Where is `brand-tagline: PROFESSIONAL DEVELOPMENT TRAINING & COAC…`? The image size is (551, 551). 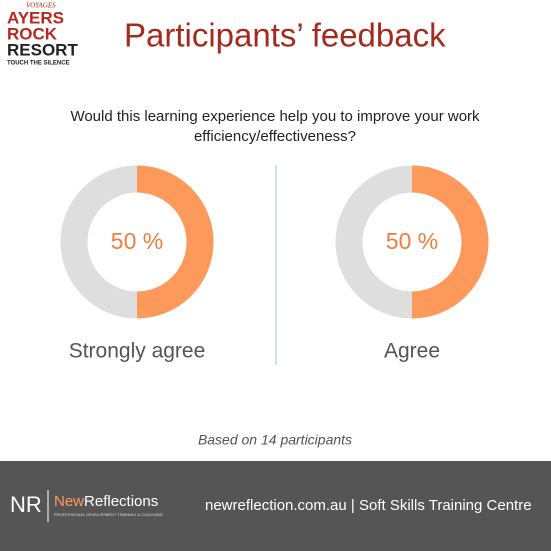 brand-tagline: PROFESSIONAL DEVELOPMENT TRAINING & COAC… is located at coordinates (108, 514).